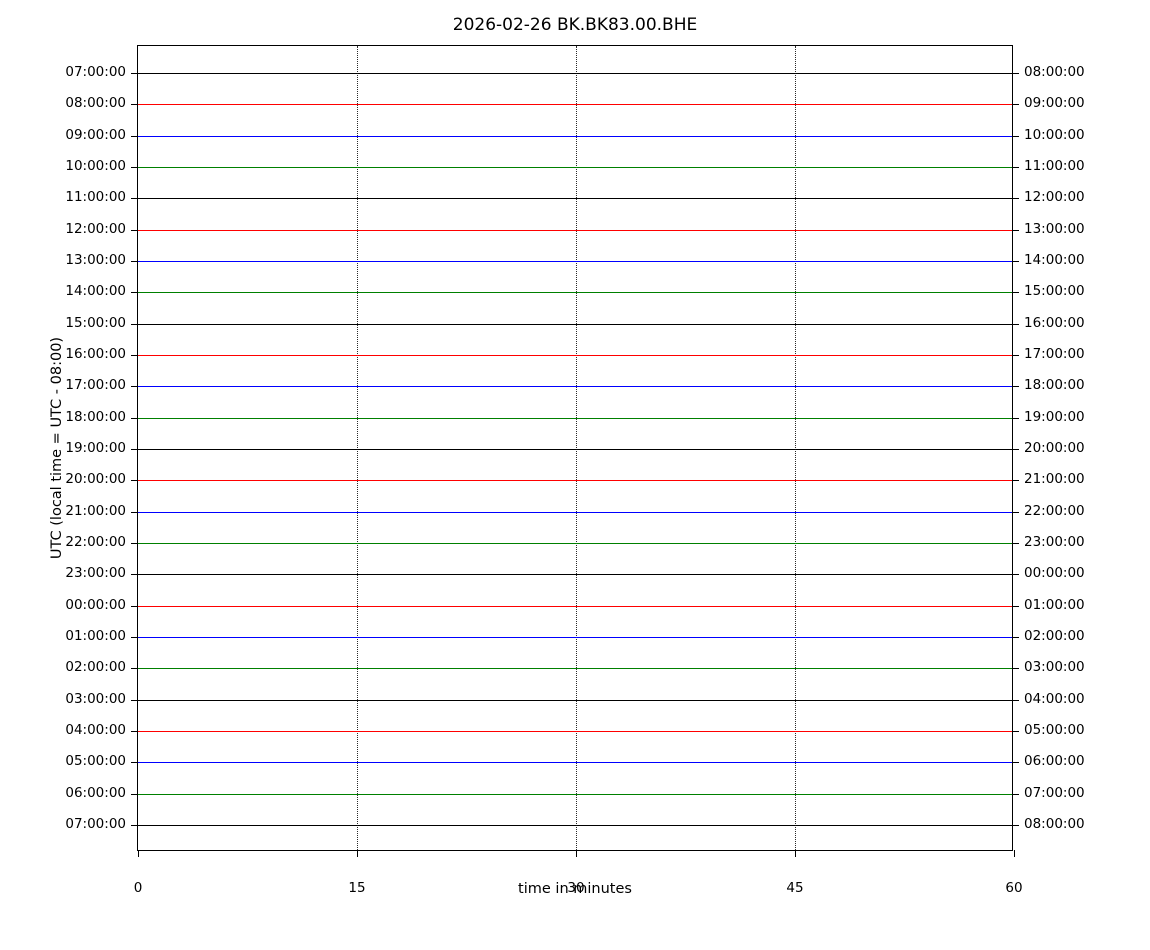 The width and height of the screenshot is (1150, 950). What do you see at coordinates (1054, 730) in the screenshot?
I see `y-tick-label-right: 05:00:00` at bounding box center [1054, 730].